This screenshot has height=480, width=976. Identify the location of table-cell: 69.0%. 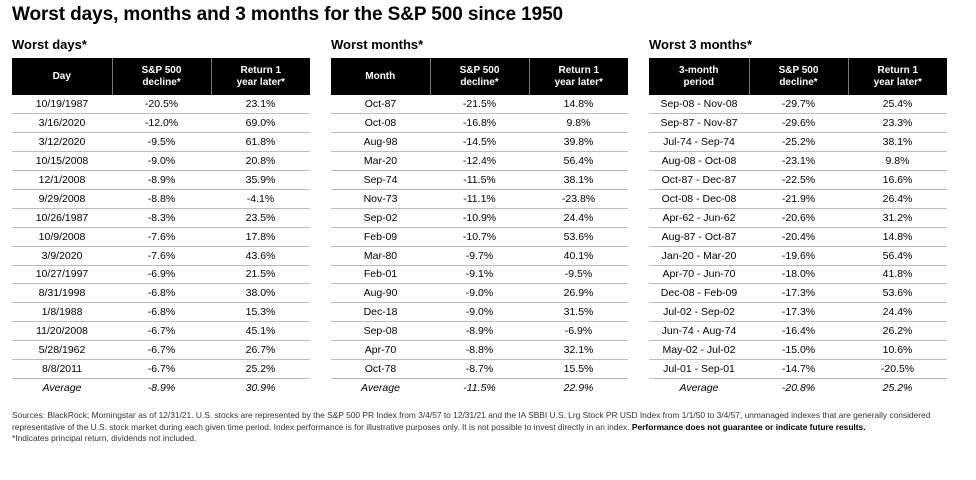
(260, 123).